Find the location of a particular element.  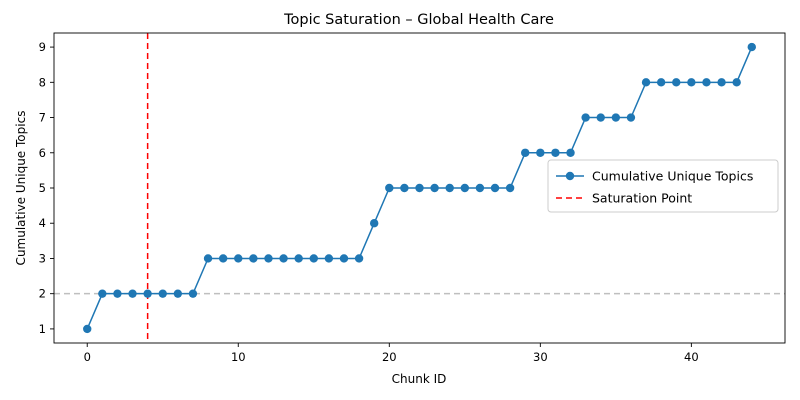

y-tick-label: 6 is located at coordinates (42, 153).